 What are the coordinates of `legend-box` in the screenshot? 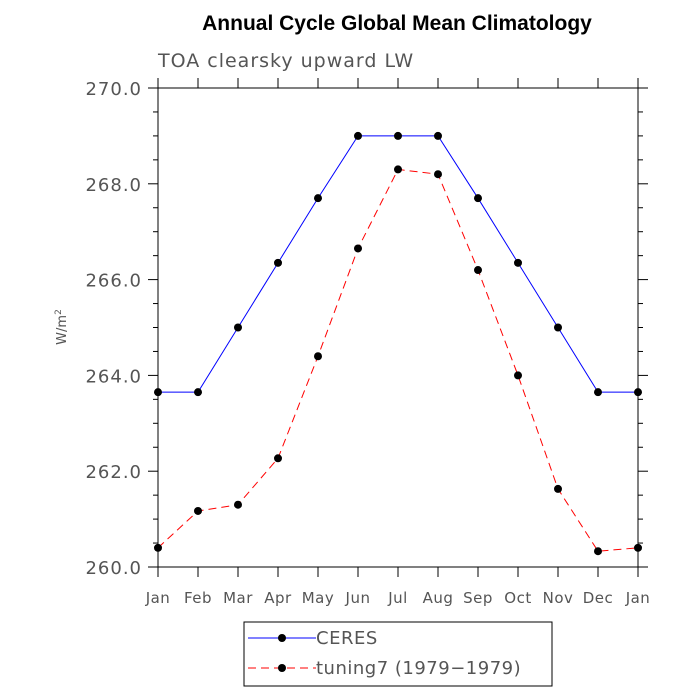 It's located at (398, 654).